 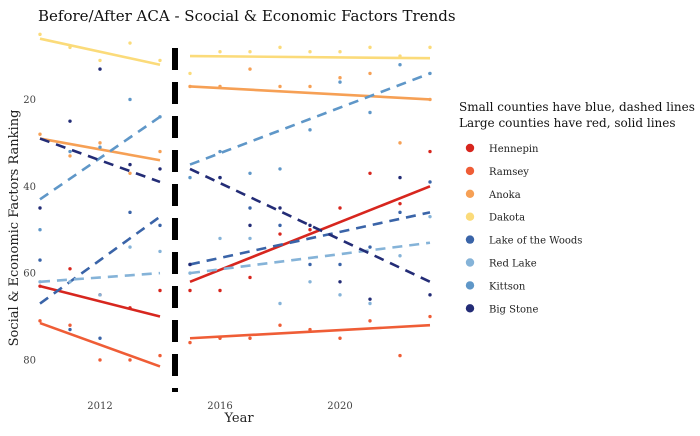 I want to click on y-tick-label: 60, so click(x=29, y=274).